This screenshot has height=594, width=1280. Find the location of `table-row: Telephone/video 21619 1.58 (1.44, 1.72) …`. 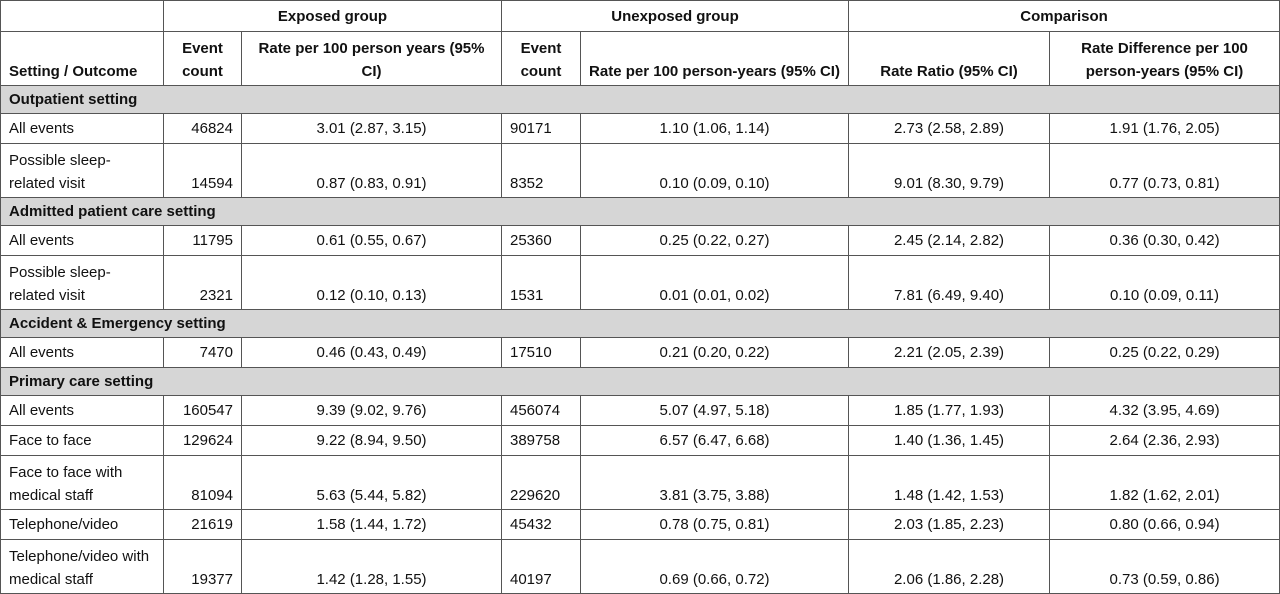

table-row: Telephone/video 21619 1.58 (1.44, 1.72) … is located at coordinates (640, 524).